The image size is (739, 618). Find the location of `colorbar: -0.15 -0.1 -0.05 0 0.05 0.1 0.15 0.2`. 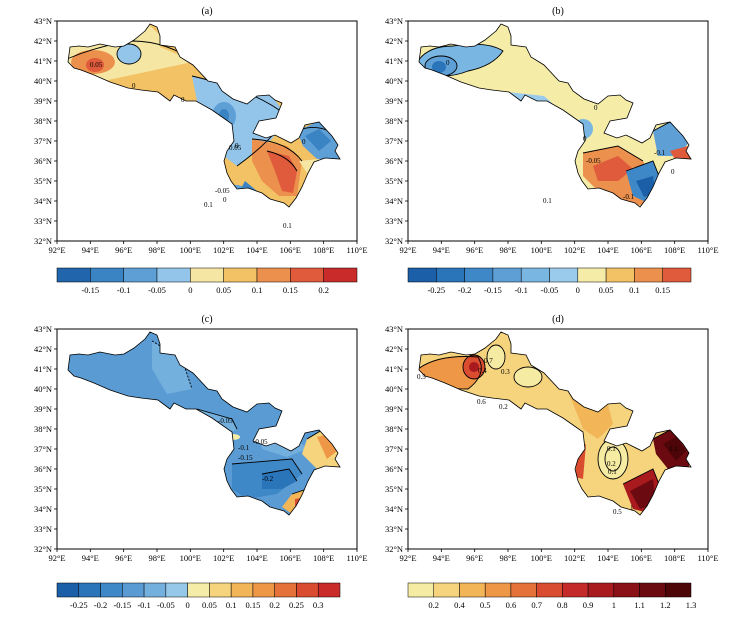

colorbar: -0.15 -0.1 -0.05 0 0.05 0.1 0.15 0.2 is located at coordinates (207, 281).